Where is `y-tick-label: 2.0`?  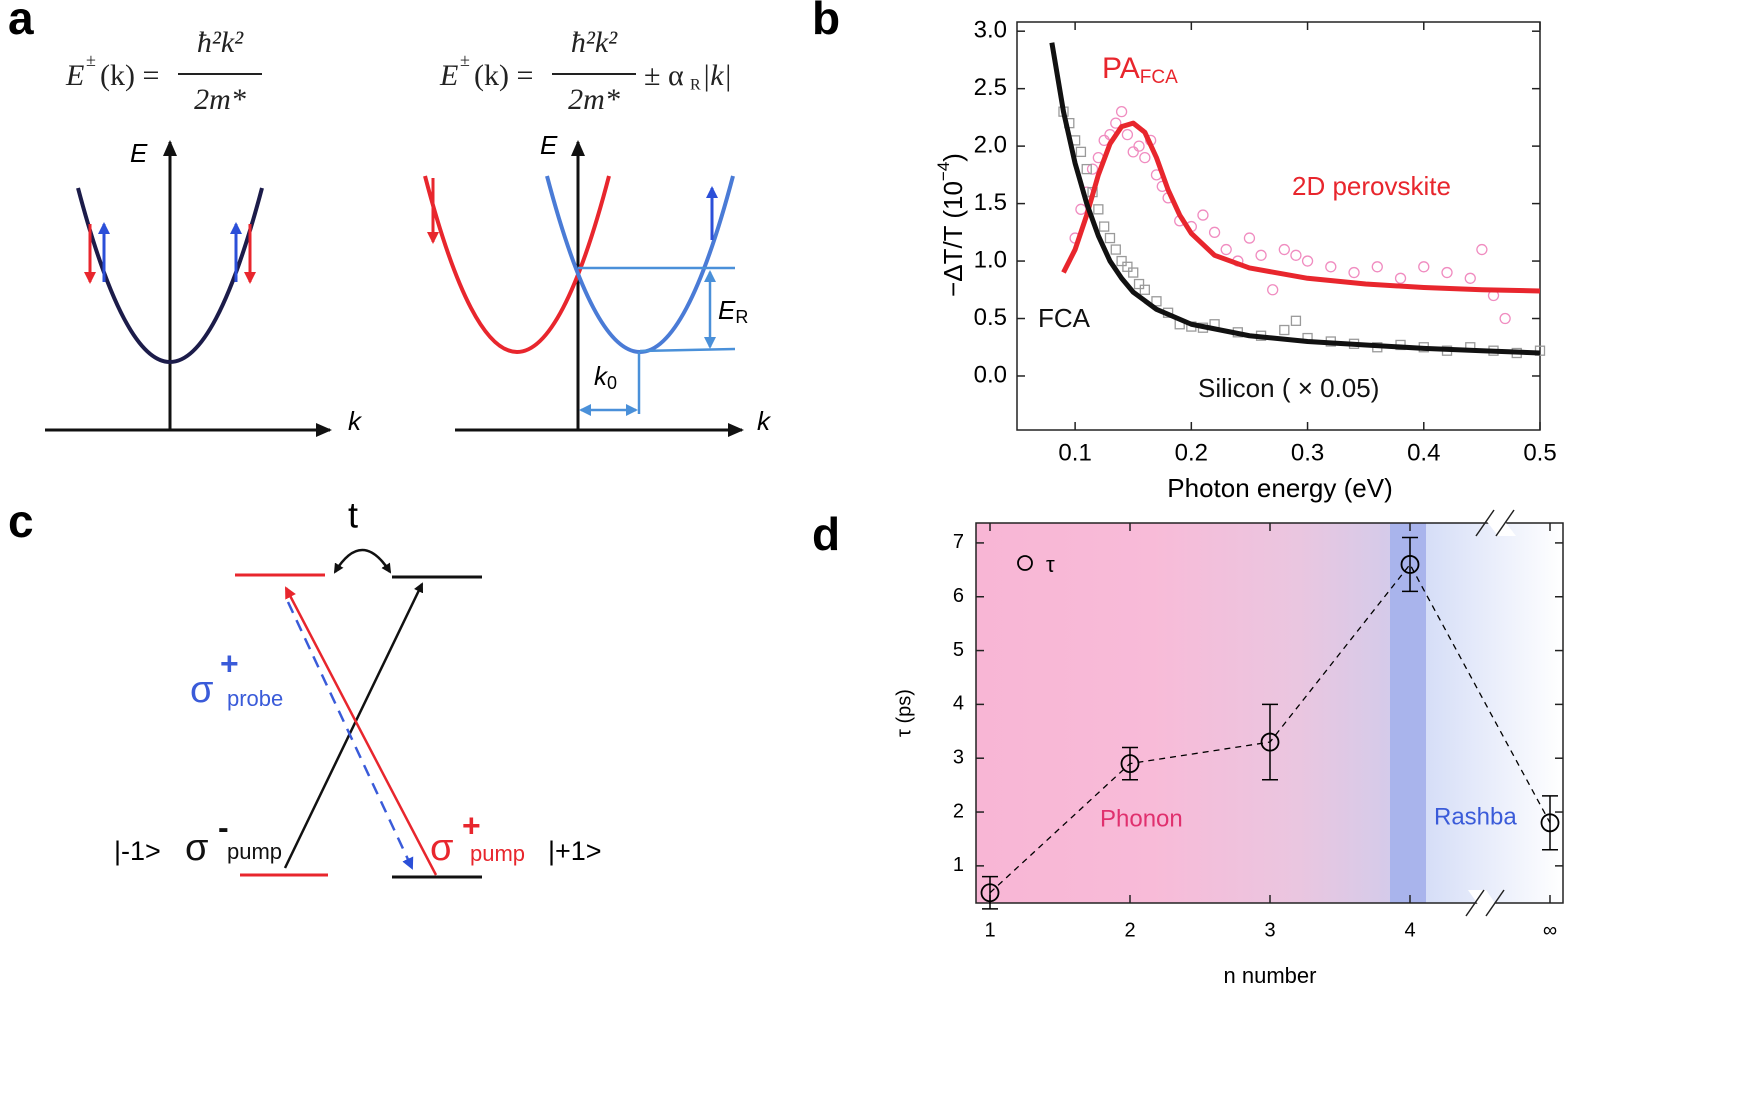 y-tick-label: 2.0 is located at coordinates (990, 144).